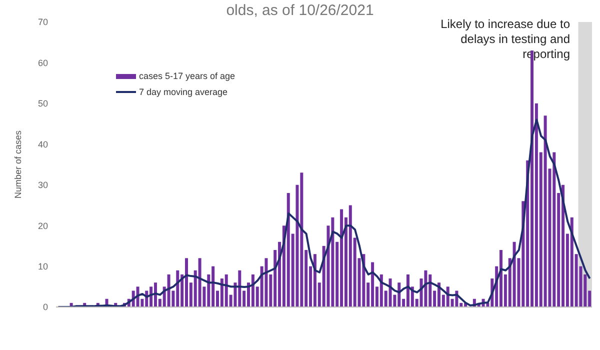 The image size is (600, 350). What do you see at coordinates (43, 103) in the screenshot?
I see `y-tick-label: 50` at bounding box center [43, 103].